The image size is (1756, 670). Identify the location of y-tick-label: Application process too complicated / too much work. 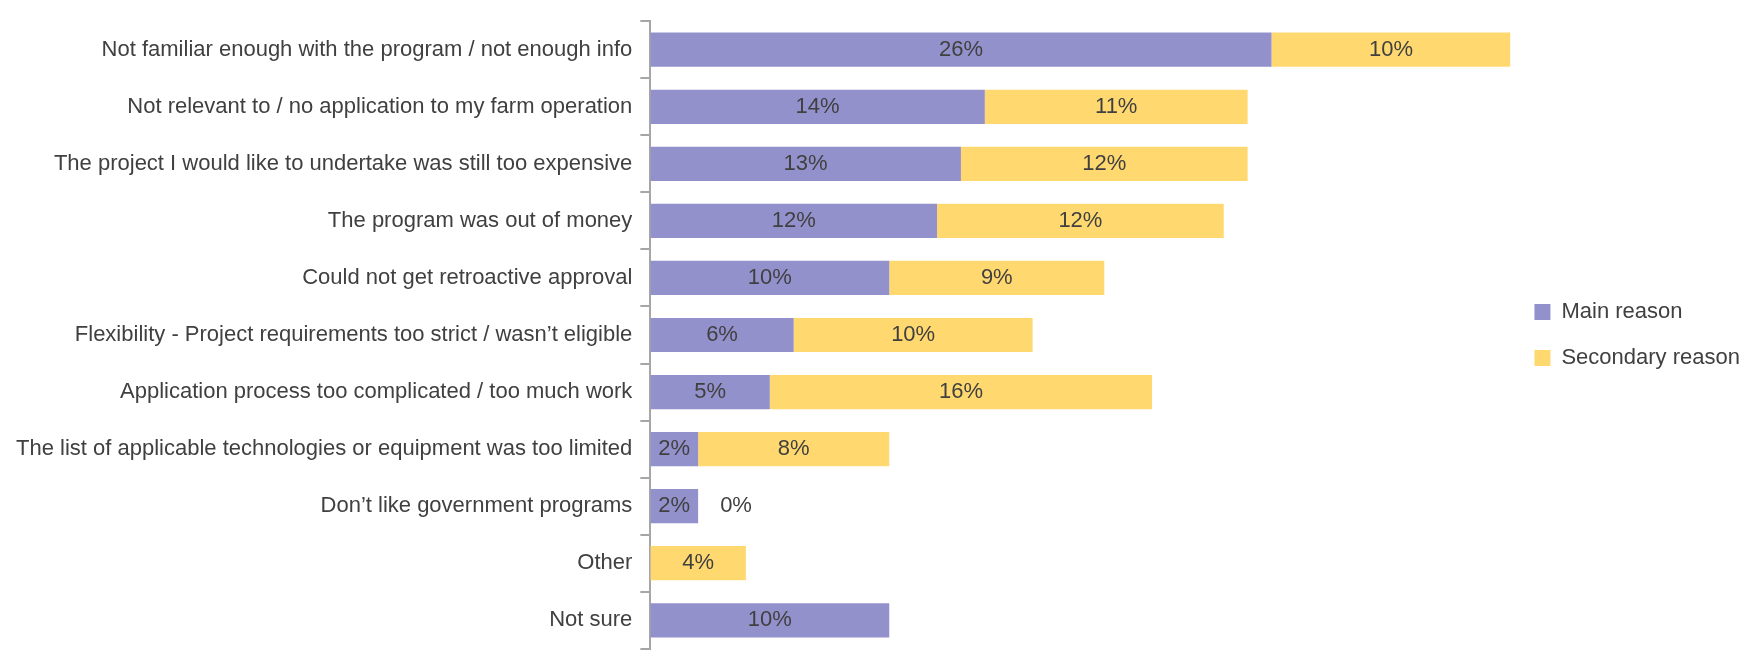
(376, 391).